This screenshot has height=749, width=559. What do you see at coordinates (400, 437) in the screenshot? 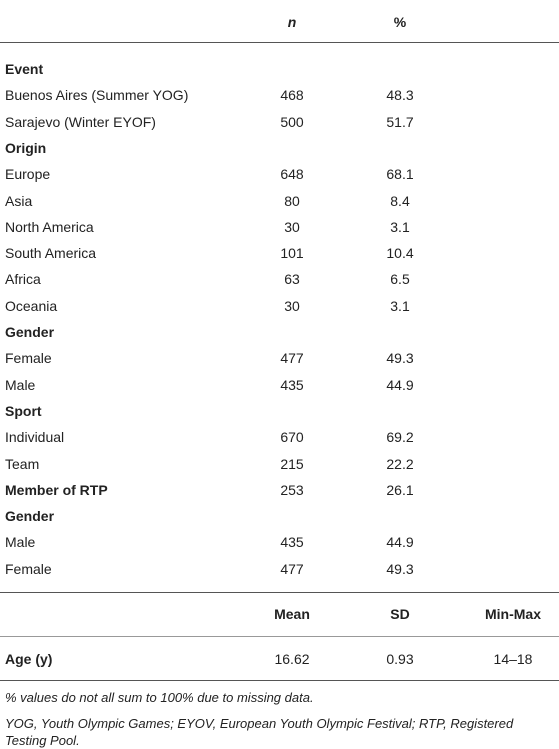
I see `cell: 69.2` at bounding box center [400, 437].